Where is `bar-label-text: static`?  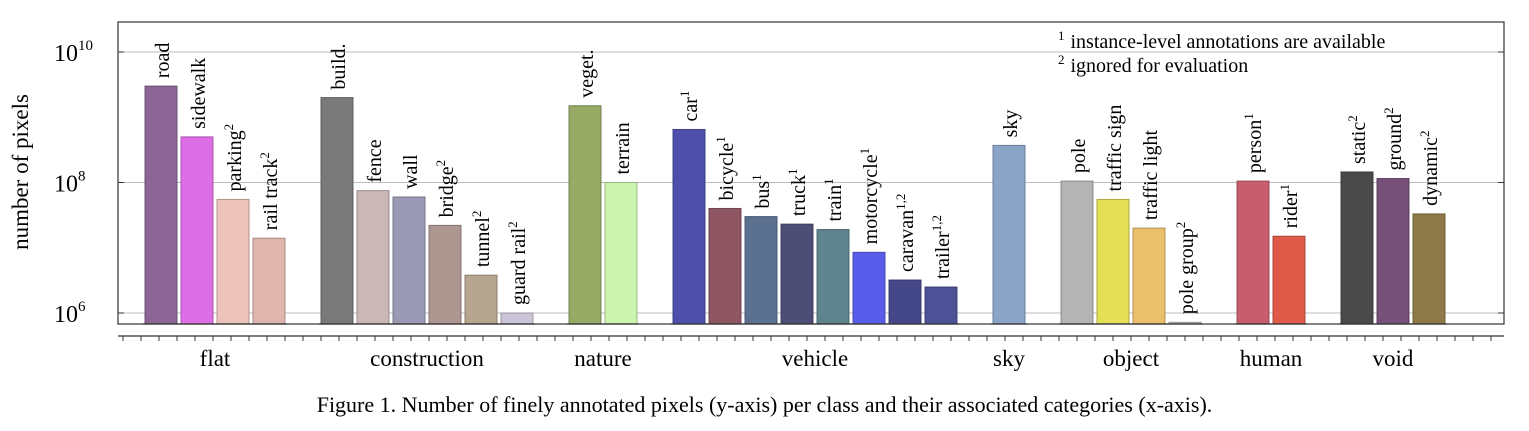
bar-label-text: static is located at coordinates (1359, 143).